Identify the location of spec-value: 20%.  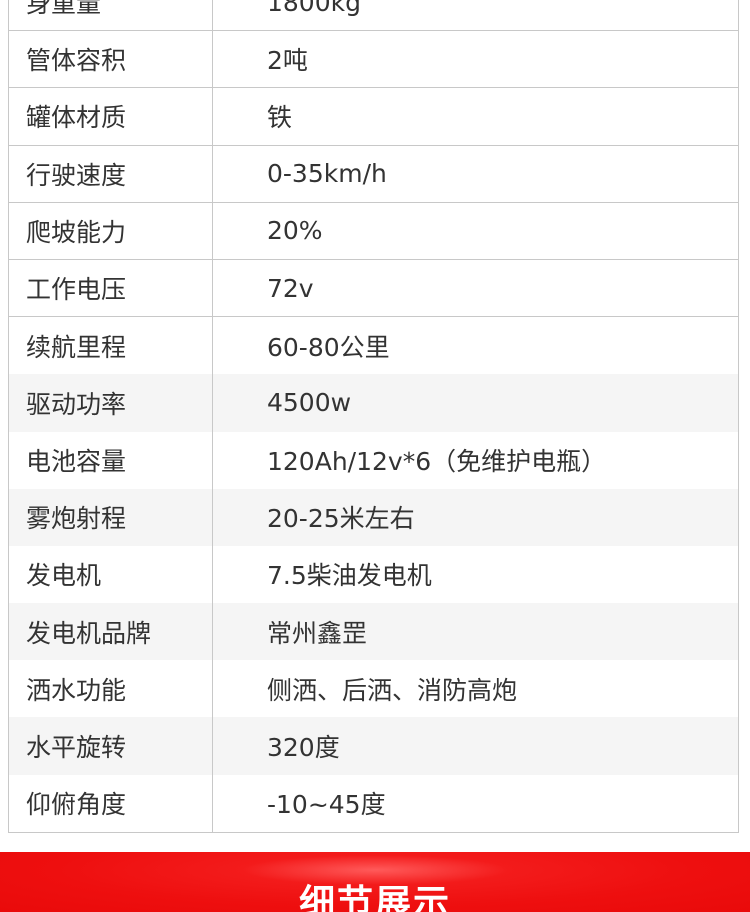
(295, 231).